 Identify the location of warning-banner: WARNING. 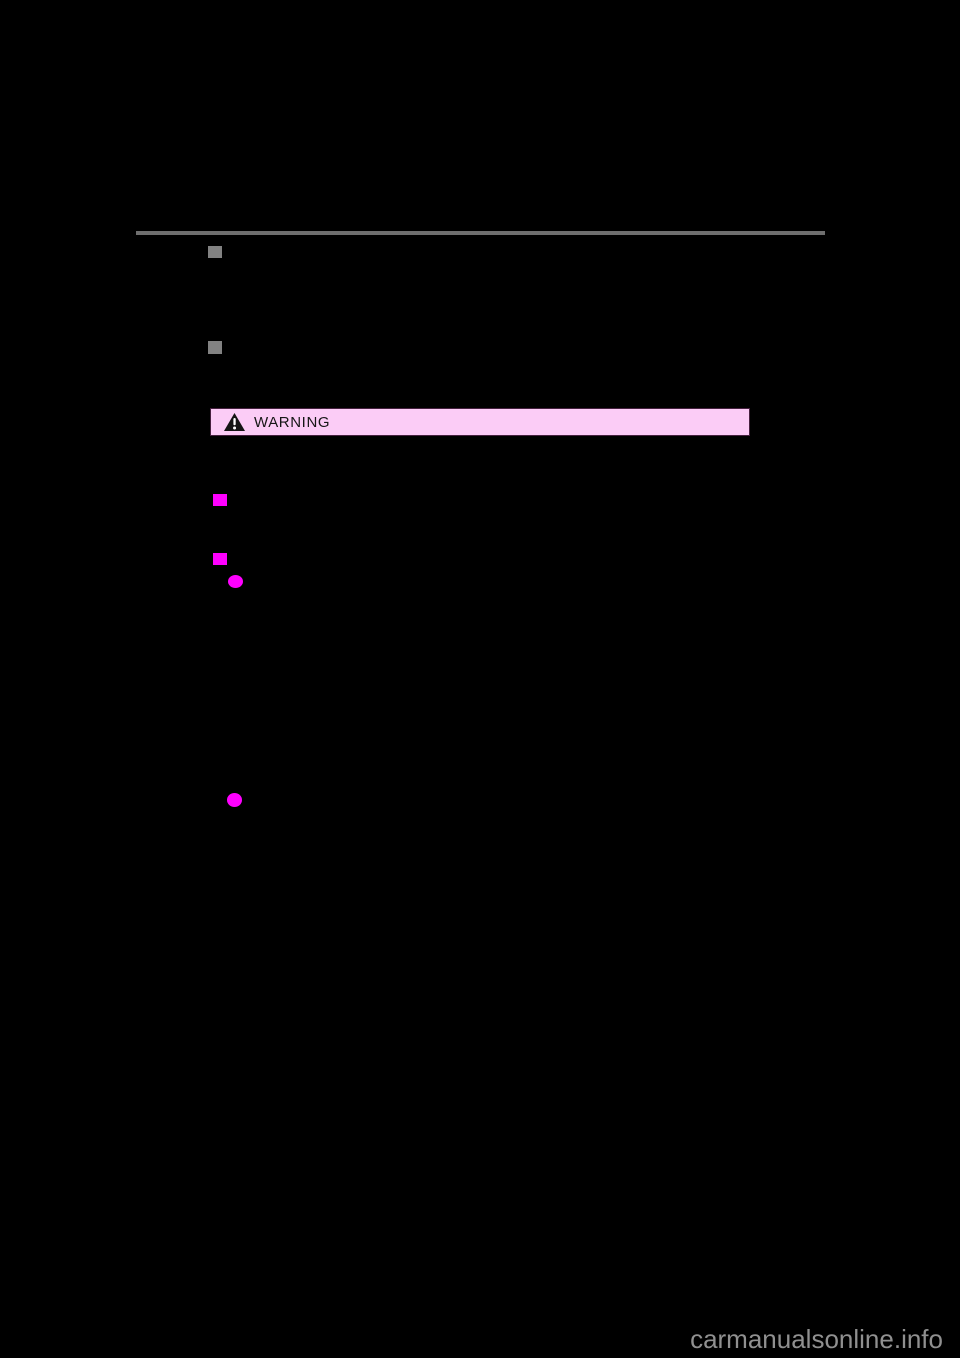
(480, 422).